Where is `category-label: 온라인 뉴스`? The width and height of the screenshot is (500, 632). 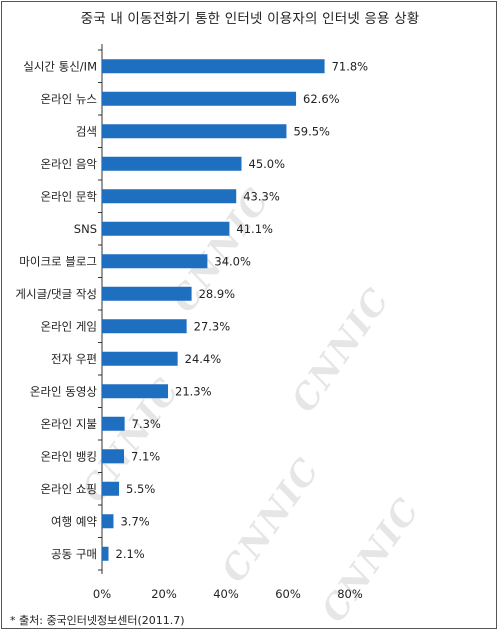 category-label: 온라인 뉴스 is located at coordinates (68, 99).